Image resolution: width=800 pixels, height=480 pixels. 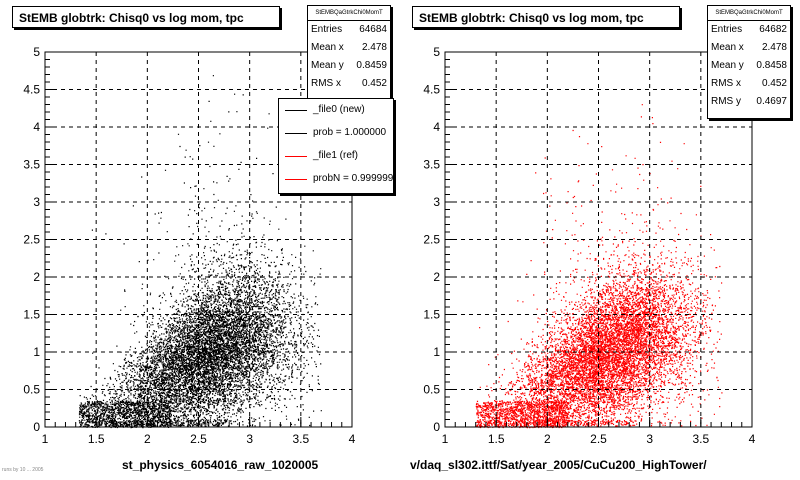 What do you see at coordinates (327, 47) in the screenshot?
I see `left-stats-key: Mean x` at bounding box center [327, 47].